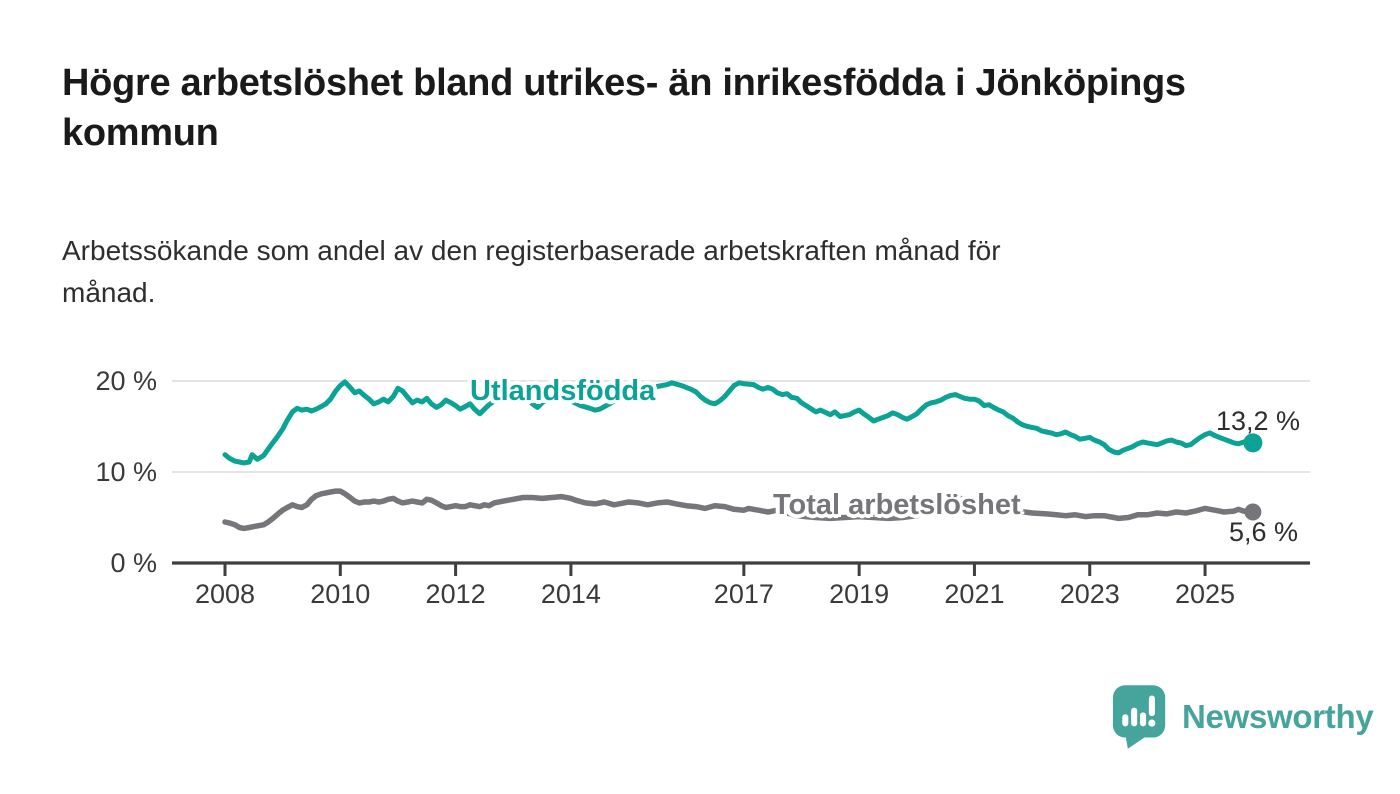 This screenshot has width=1400, height=794. What do you see at coordinates (456, 594) in the screenshot?
I see `x-axis-tick-label: 2012` at bounding box center [456, 594].